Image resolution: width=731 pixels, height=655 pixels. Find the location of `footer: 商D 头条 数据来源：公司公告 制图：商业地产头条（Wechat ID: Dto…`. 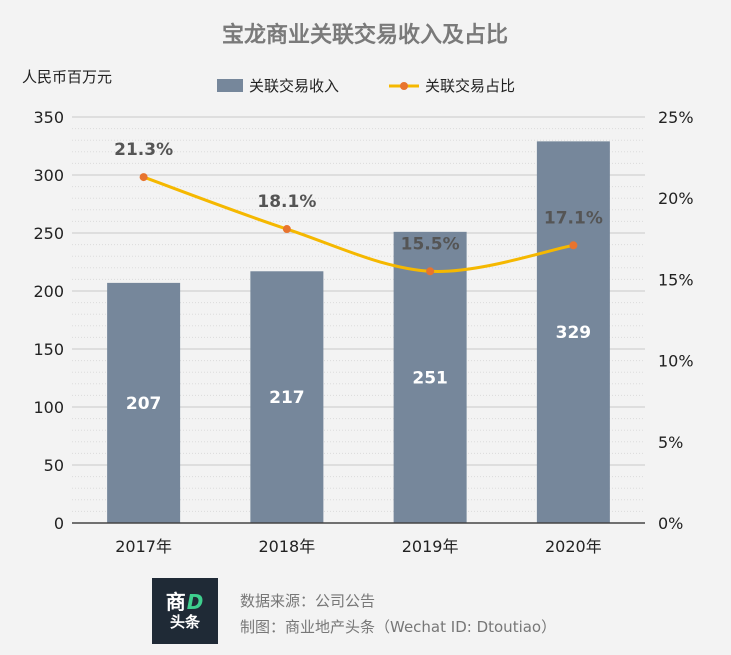

footer: 商D 头条 数据来源：公司公告 制图：商业地产头条（Wechat ID: Dto… is located at coordinates (354, 611).